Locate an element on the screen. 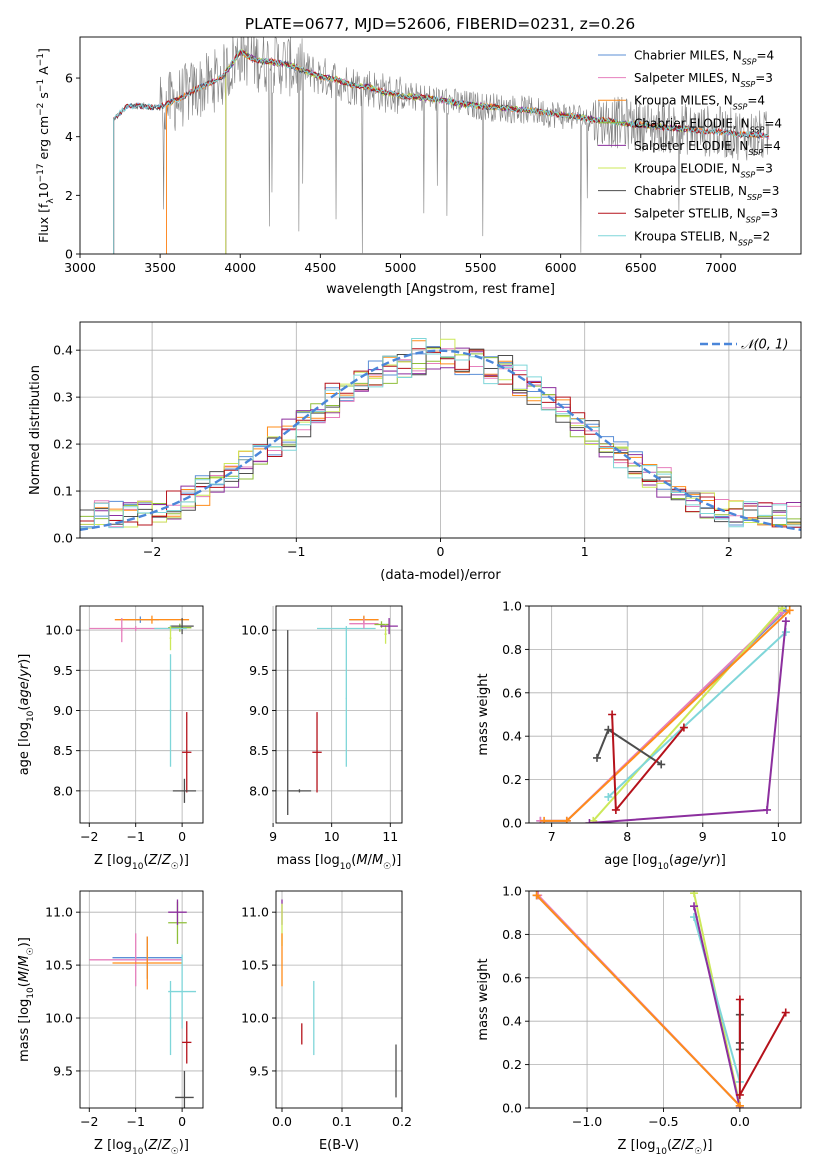 The width and height of the screenshot is (819, 1170). y-tick-label: 2 is located at coordinates (69, 195).